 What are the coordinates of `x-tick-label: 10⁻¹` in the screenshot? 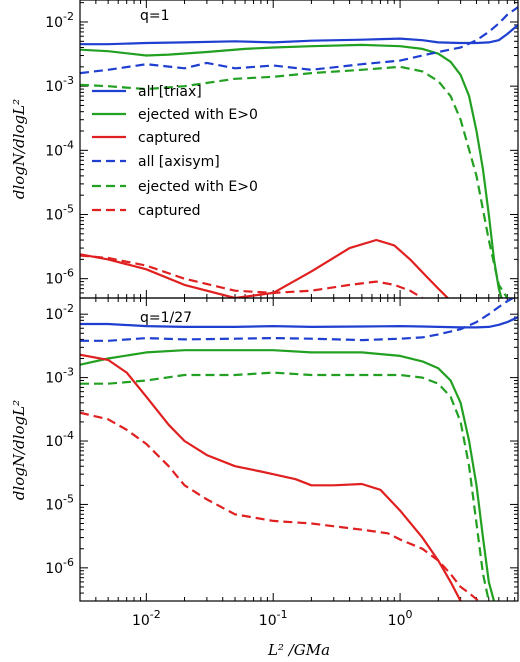 It's located at (273, 618).